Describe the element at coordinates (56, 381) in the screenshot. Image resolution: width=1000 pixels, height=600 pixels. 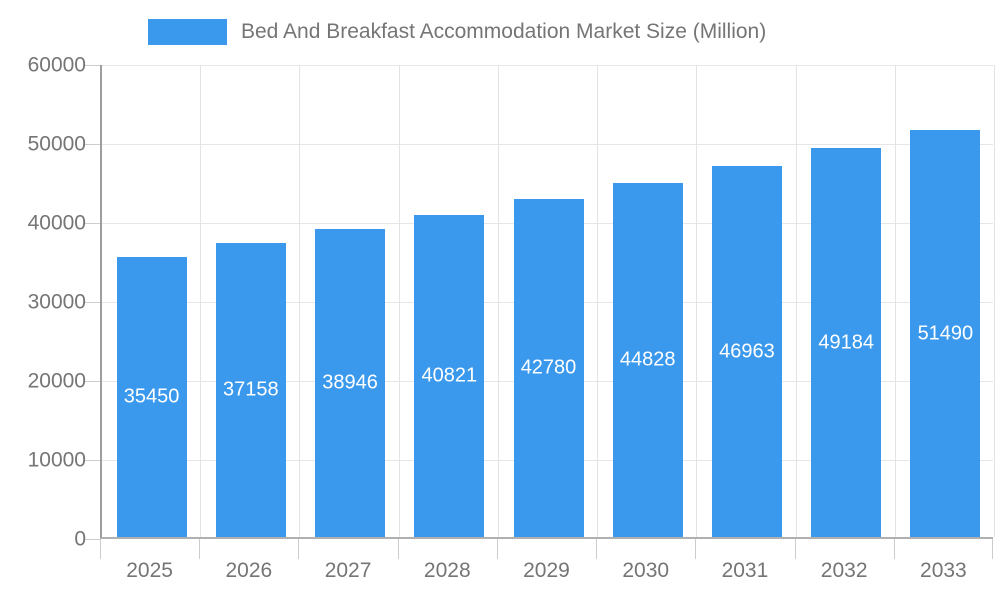
I see `y-axis-tick-label: 20000` at that location.